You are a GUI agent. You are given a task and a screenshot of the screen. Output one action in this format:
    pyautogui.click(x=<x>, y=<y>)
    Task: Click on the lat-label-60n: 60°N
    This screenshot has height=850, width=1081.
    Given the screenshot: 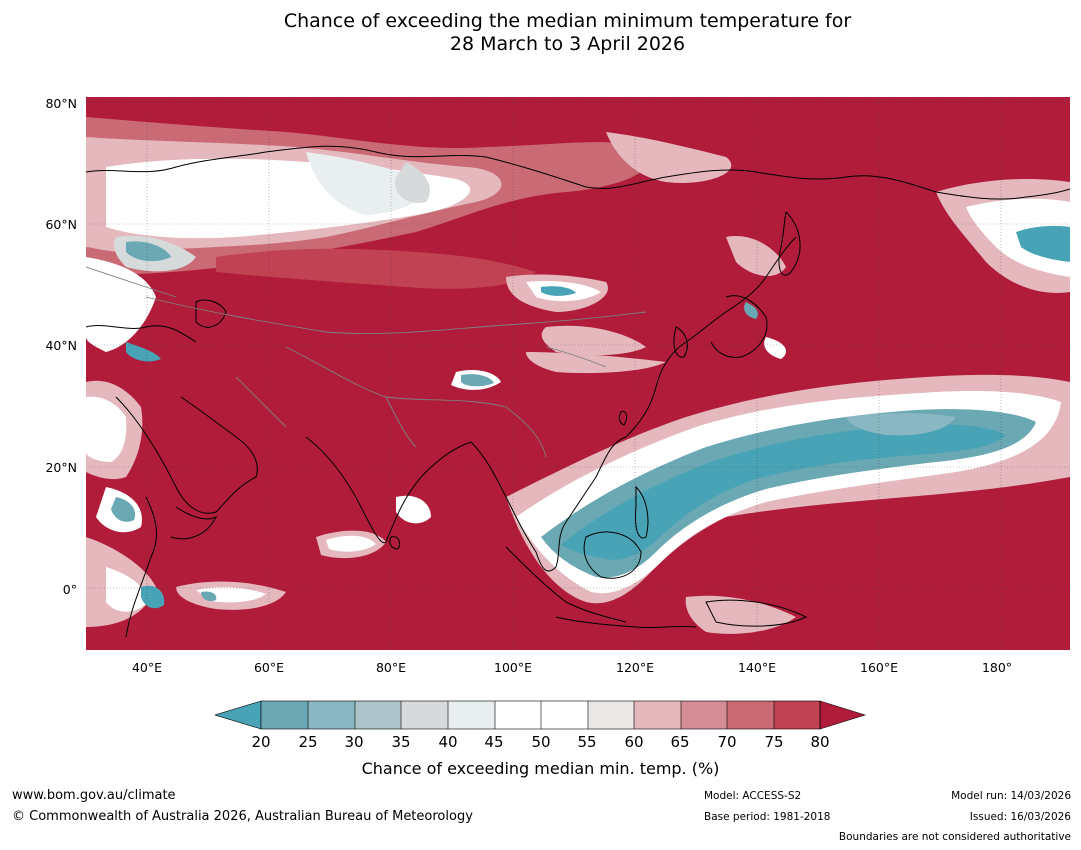 What is the action you would take?
    pyautogui.click(x=61, y=224)
    